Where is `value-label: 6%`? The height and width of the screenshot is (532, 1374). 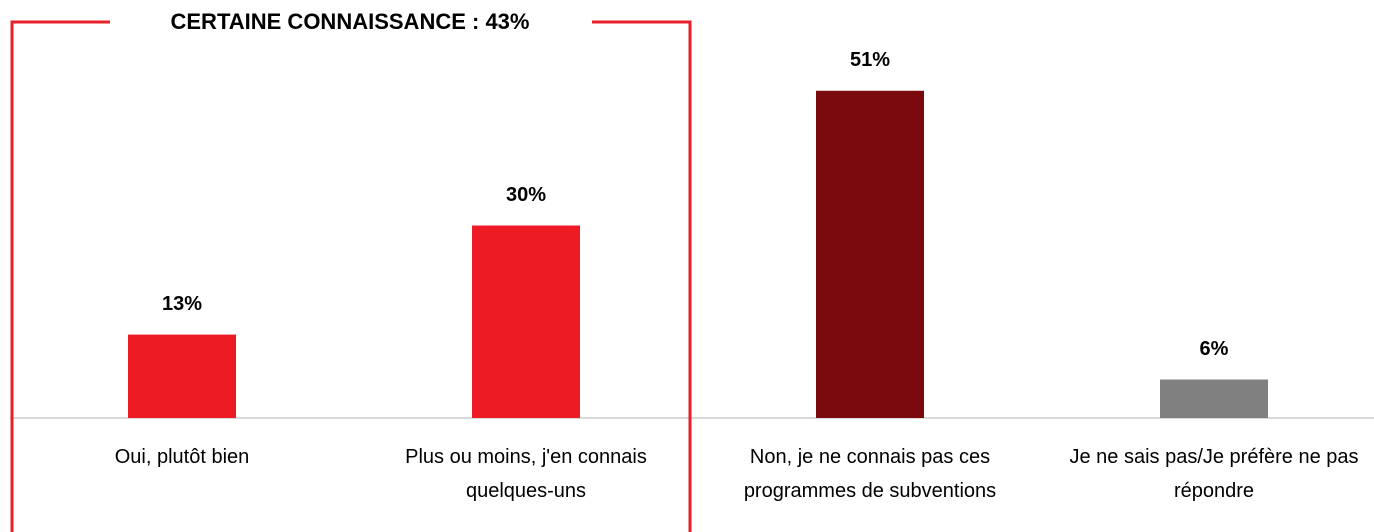
value-label: 6% is located at coordinates (1214, 349).